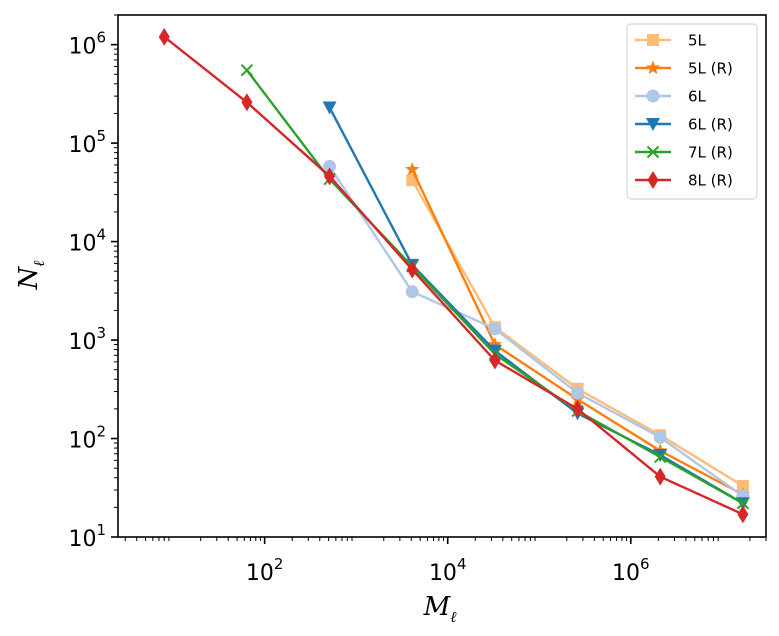 This screenshot has height=636, width=779. Describe the element at coordinates (710, 181) in the screenshot. I see `legend-label-8l-r: 8L (R)` at that location.